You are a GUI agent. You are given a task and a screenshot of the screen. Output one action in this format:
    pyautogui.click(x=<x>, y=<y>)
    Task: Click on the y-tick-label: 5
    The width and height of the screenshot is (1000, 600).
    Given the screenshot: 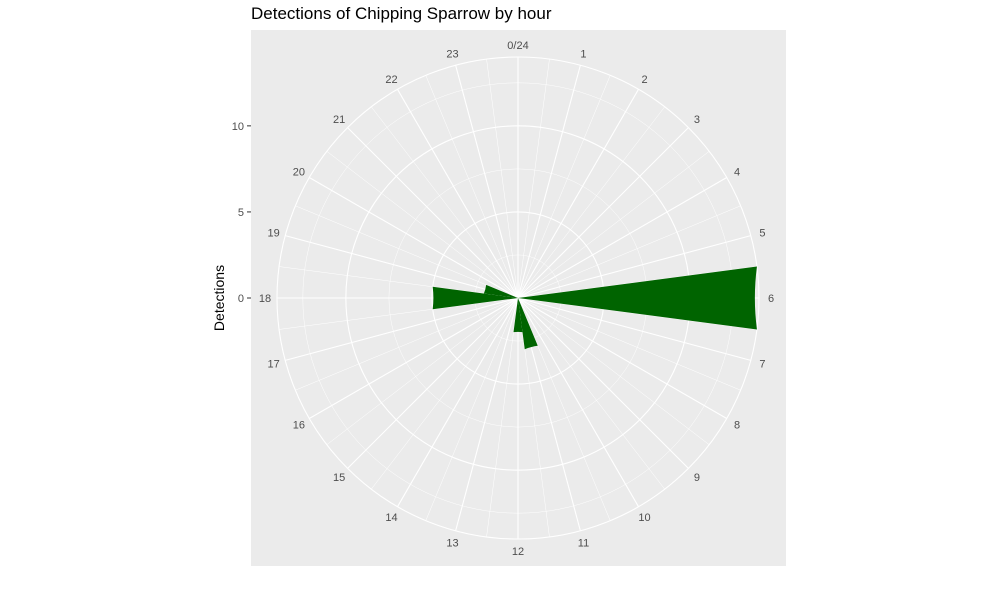 What is the action you would take?
    pyautogui.click(x=241, y=213)
    